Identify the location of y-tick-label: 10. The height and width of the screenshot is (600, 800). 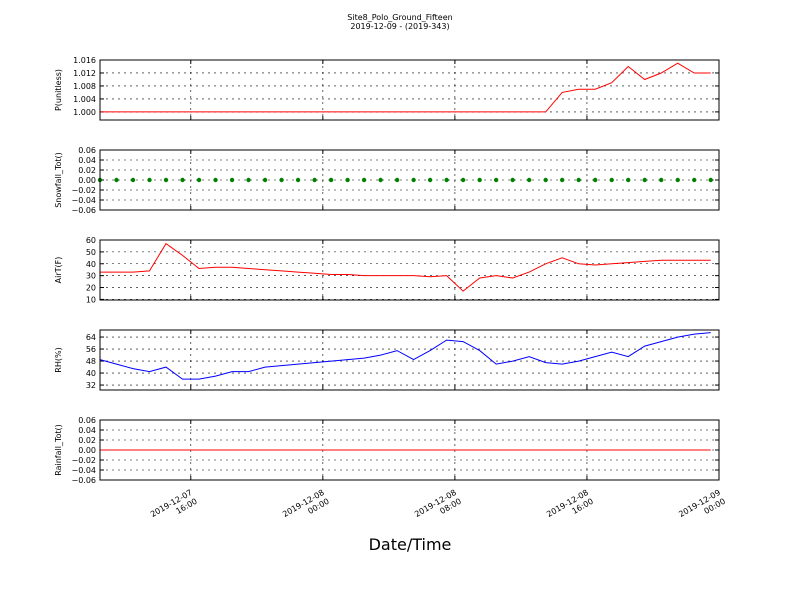
(91, 299).